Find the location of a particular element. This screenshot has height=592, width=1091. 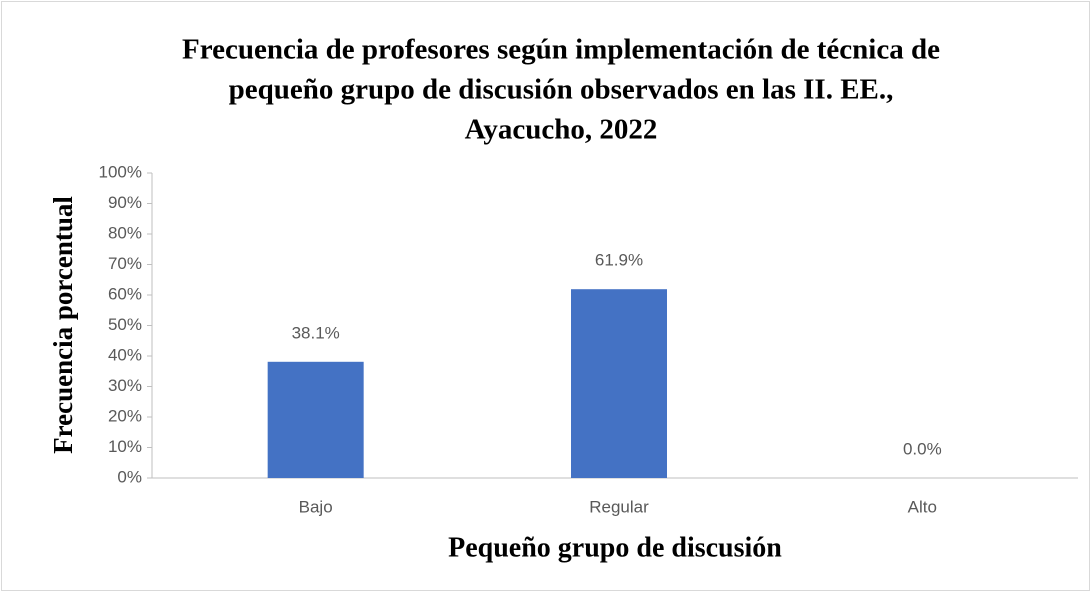

data-label: 38.1% is located at coordinates (316, 332).